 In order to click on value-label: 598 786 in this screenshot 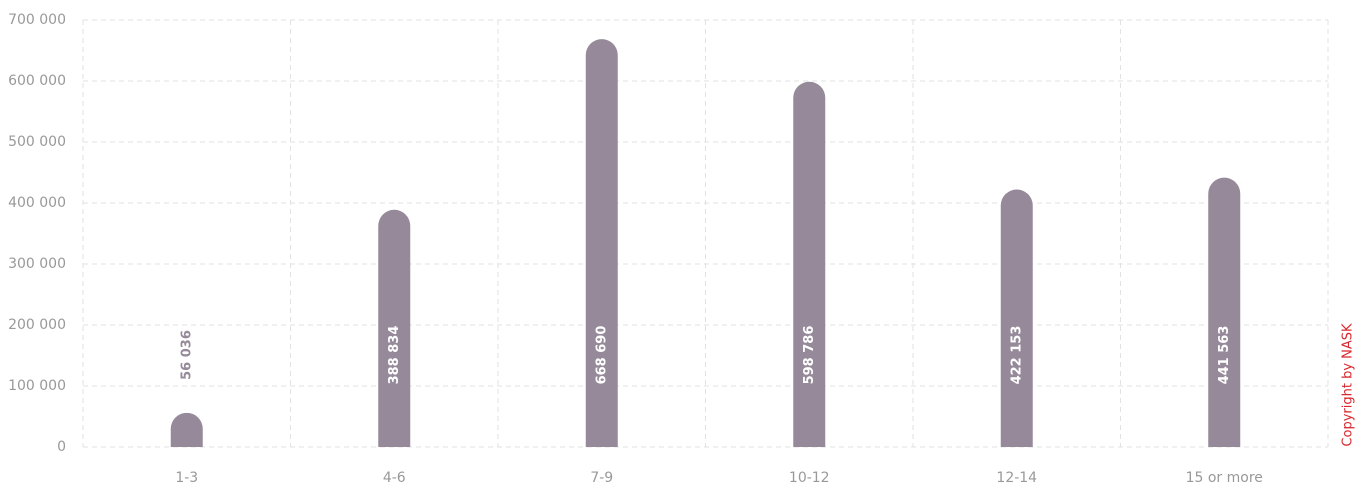, I will do `click(809, 355)`.